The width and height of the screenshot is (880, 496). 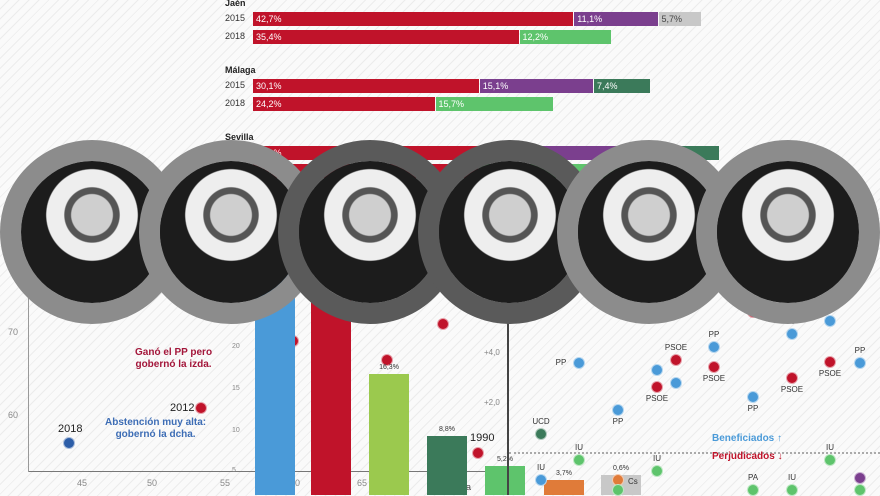 What do you see at coordinates (616, 19) in the screenshot?
I see `bar-segment: 11,1%` at bounding box center [616, 19].